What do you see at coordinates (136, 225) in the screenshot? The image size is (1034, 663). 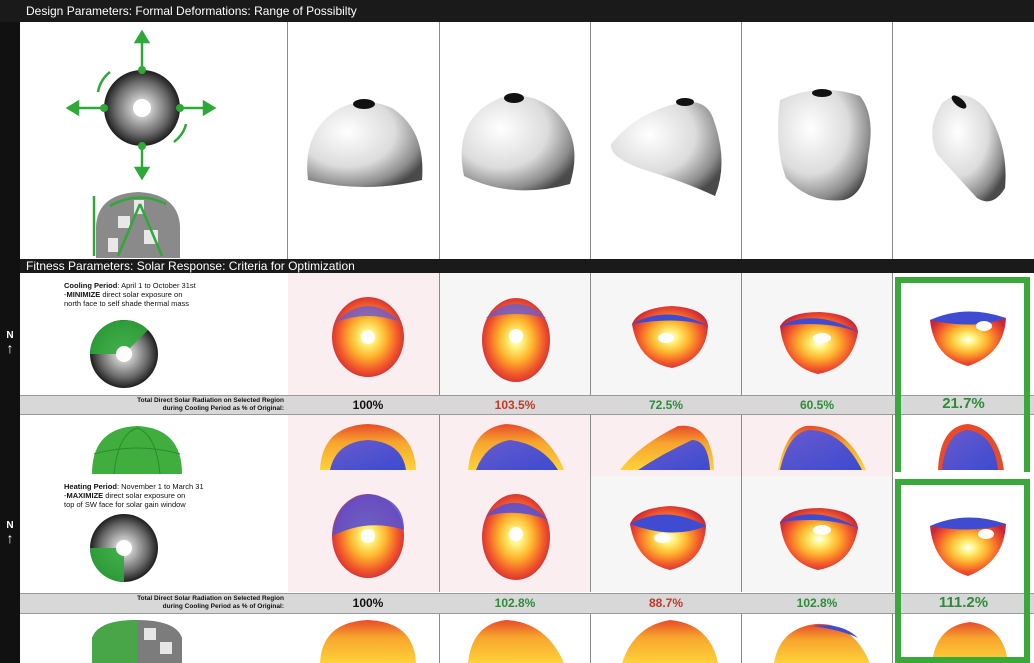 I see `reference-profile-diagram` at bounding box center [136, 225].